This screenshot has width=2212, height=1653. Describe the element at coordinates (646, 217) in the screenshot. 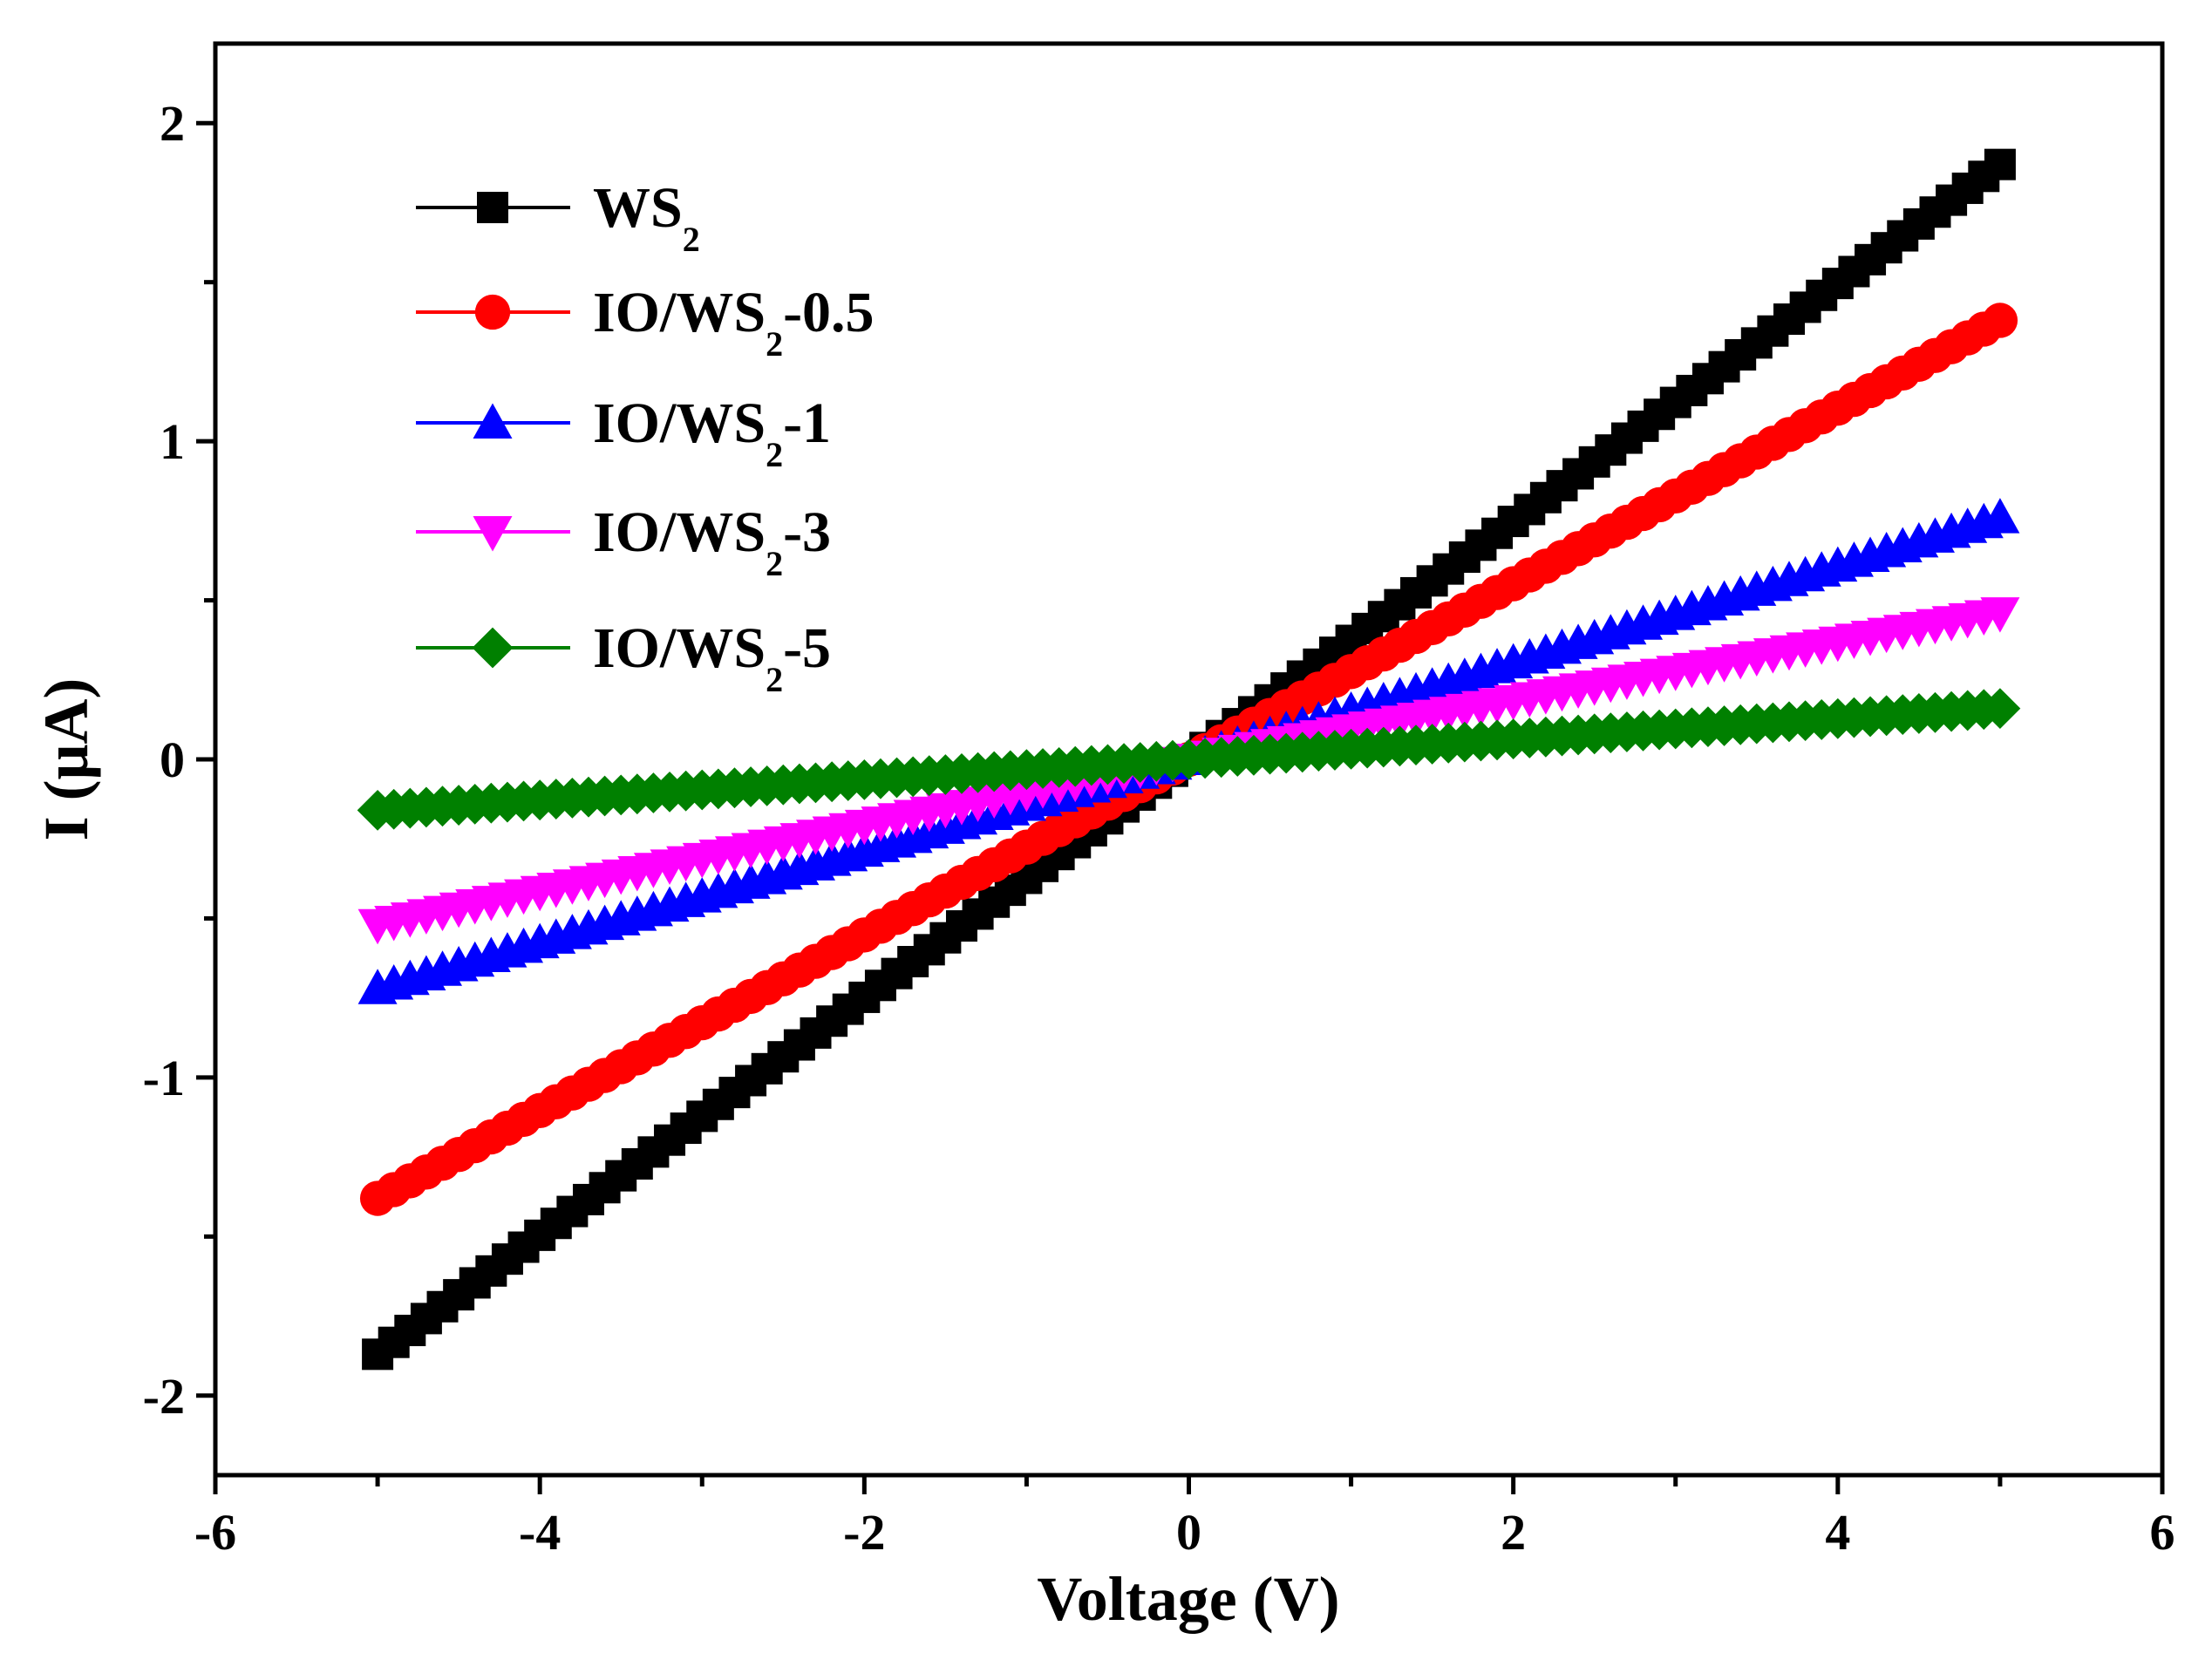

I see `legend-label: WS2` at that location.